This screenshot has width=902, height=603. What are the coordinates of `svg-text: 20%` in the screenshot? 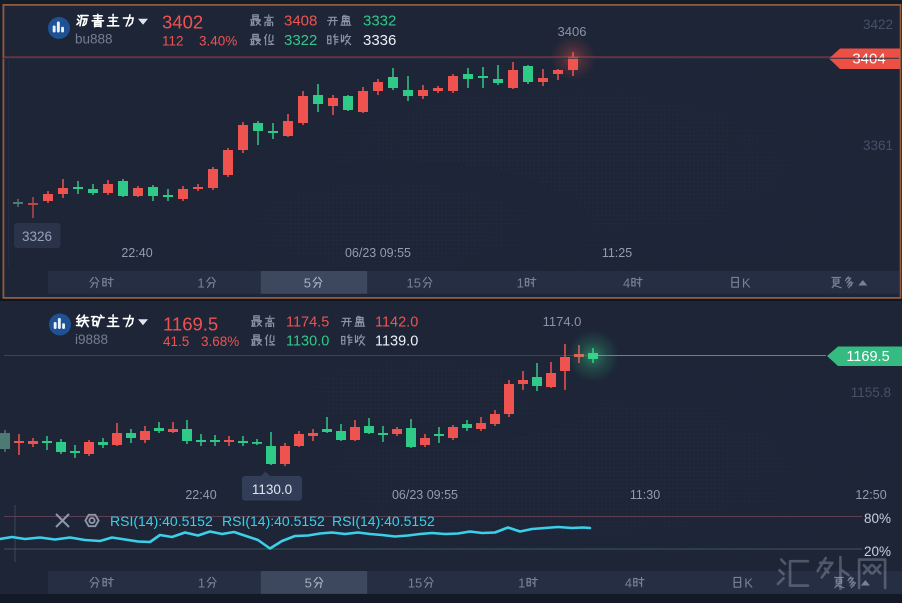 It's located at (877, 551).